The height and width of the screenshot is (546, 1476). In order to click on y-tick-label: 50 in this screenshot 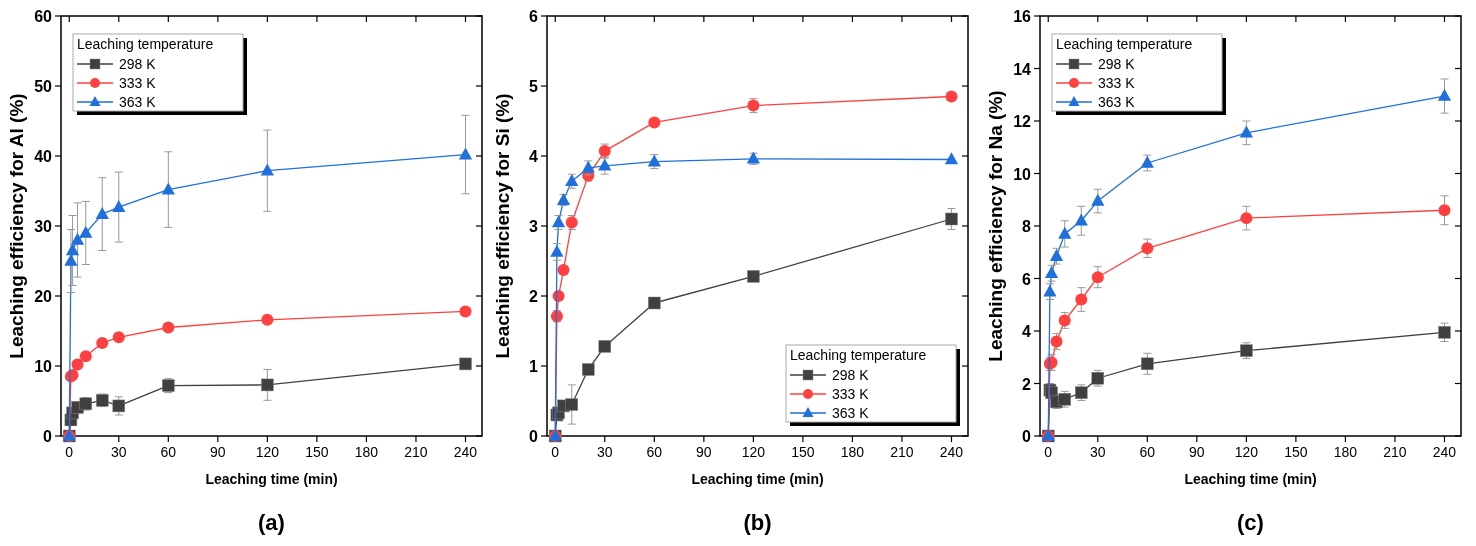, I will do `click(43, 86)`.